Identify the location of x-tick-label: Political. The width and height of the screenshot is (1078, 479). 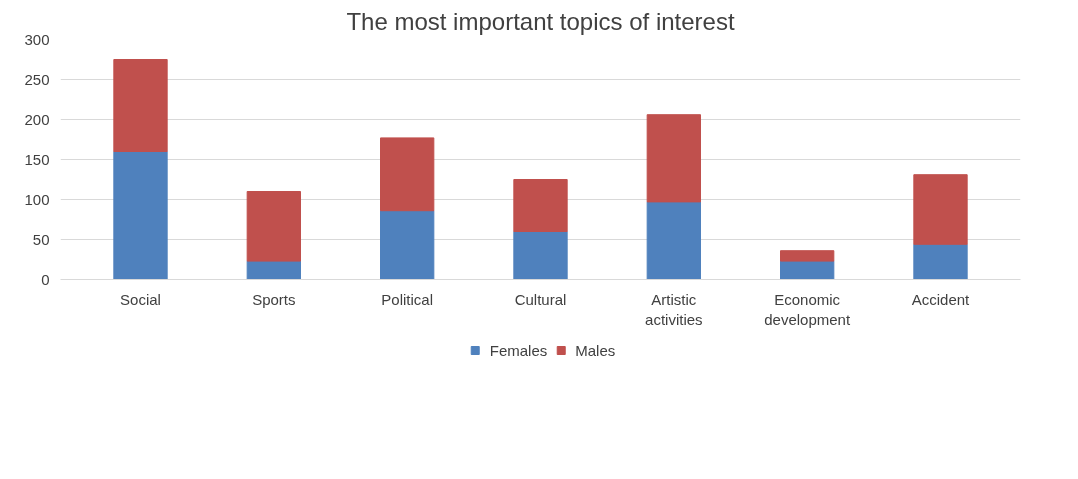
(407, 299).